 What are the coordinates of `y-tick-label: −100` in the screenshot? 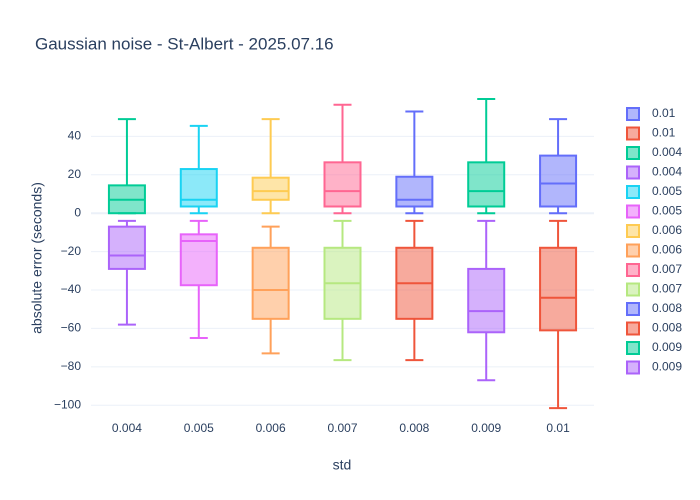 It's located at (67, 404).